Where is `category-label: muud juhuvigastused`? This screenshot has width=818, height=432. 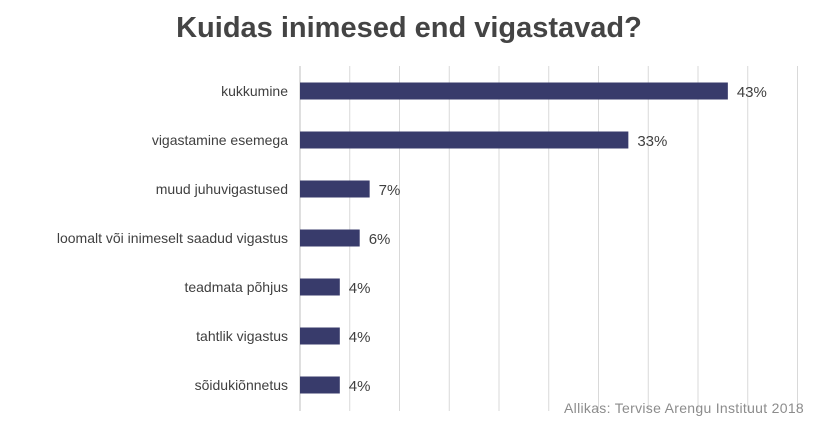
category-label: muud juhuvigastused is located at coordinates (222, 189).